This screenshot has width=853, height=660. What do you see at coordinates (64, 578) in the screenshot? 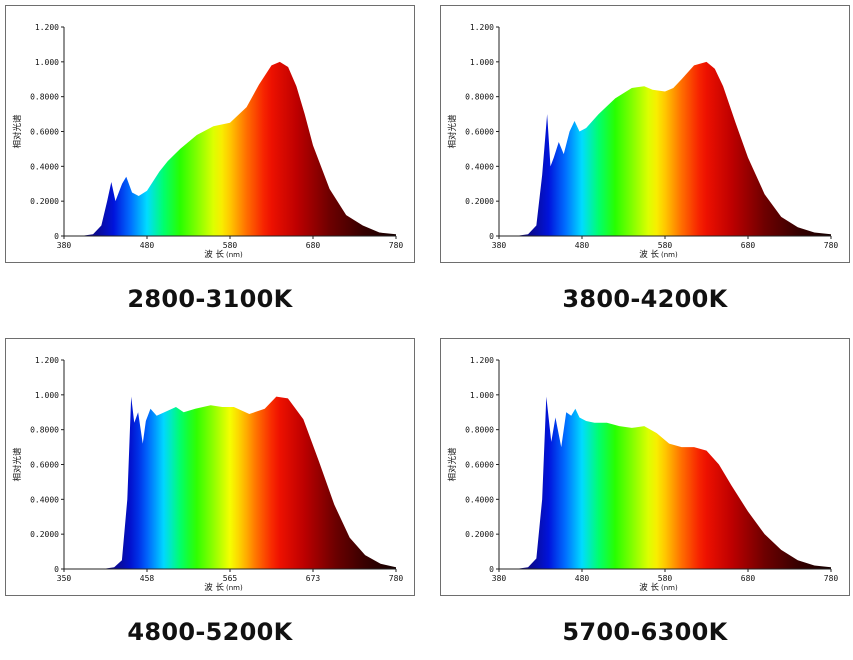
I see `x-tick-label: 350` at bounding box center [64, 578].